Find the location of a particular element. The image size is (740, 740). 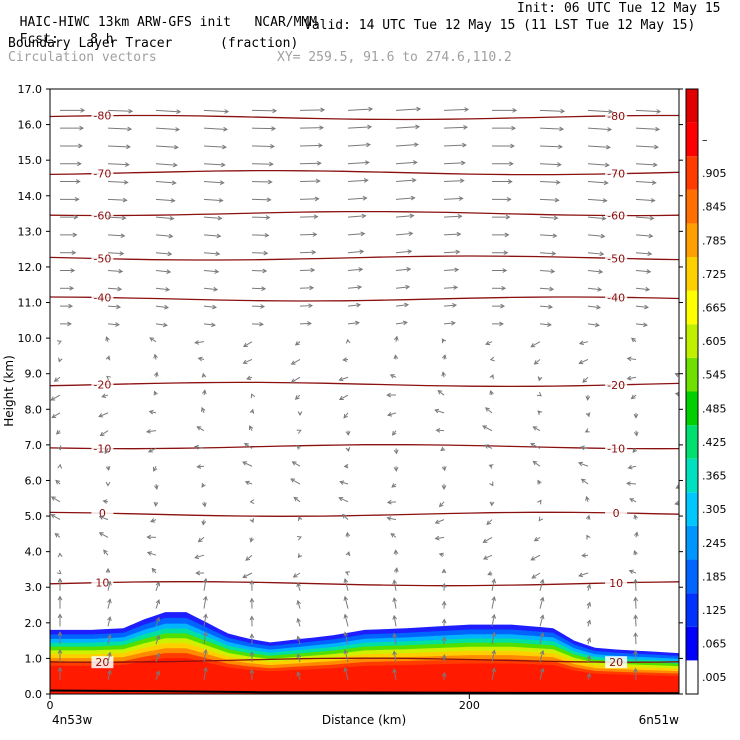

init-time: Init: 06 UTC Tue 12 May 15 is located at coordinates (619, 8).